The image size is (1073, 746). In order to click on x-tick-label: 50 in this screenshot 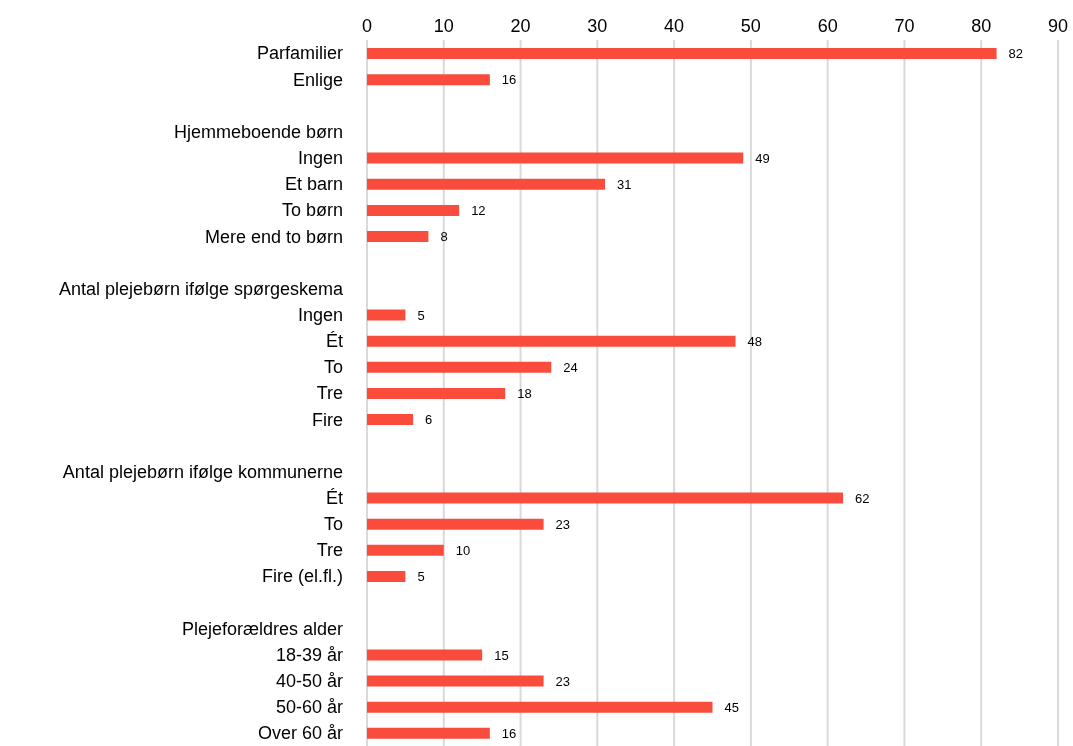, I will do `click(750, 26)`.